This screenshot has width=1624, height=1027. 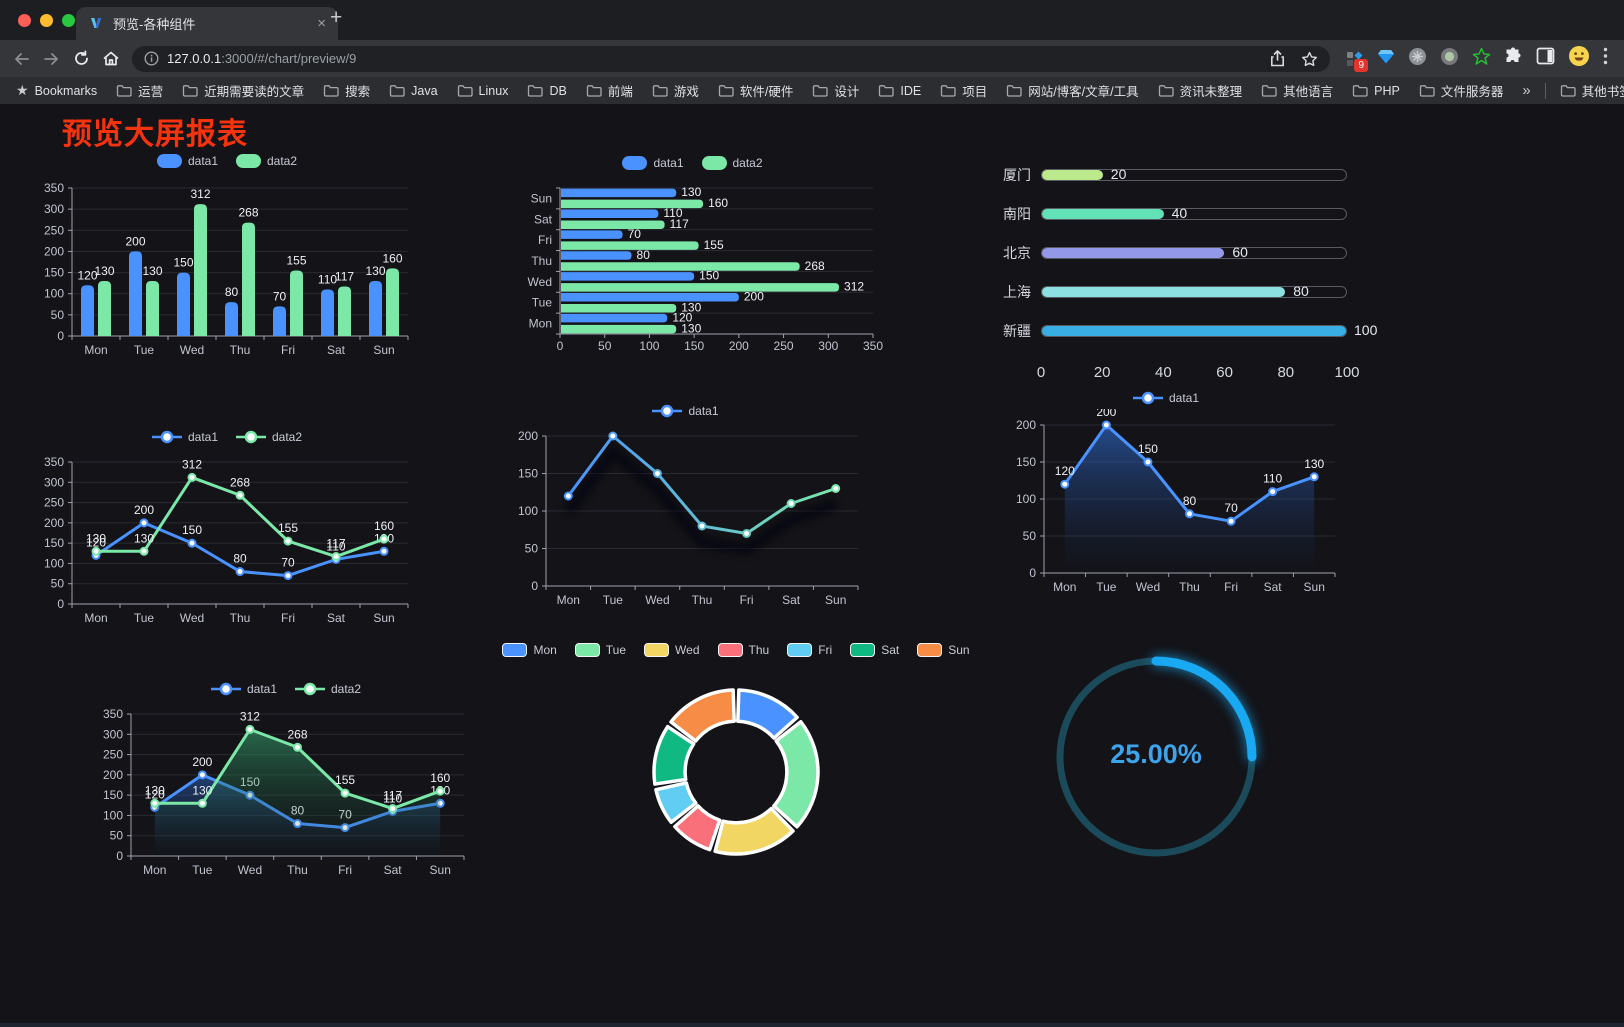 What do you see at coordinates (1526, 90) in the screenshot?
I see `bookmarks-overflow-chevron: »` at bounding box center [1526, 90].